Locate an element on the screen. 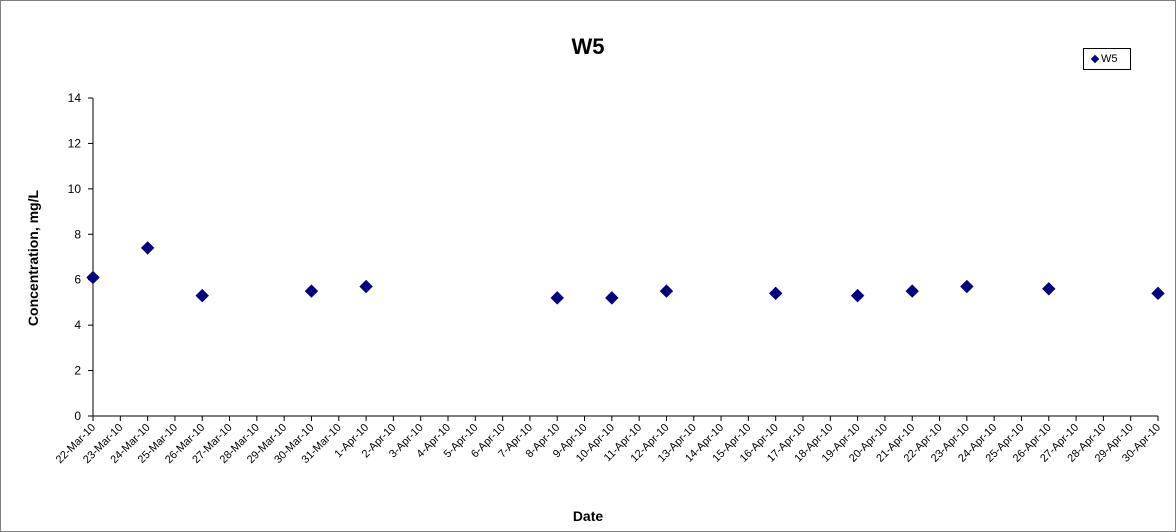 The width and height of the screenshot is (1176, 532). chart-title: W5 is located at coordinates (588, 46).